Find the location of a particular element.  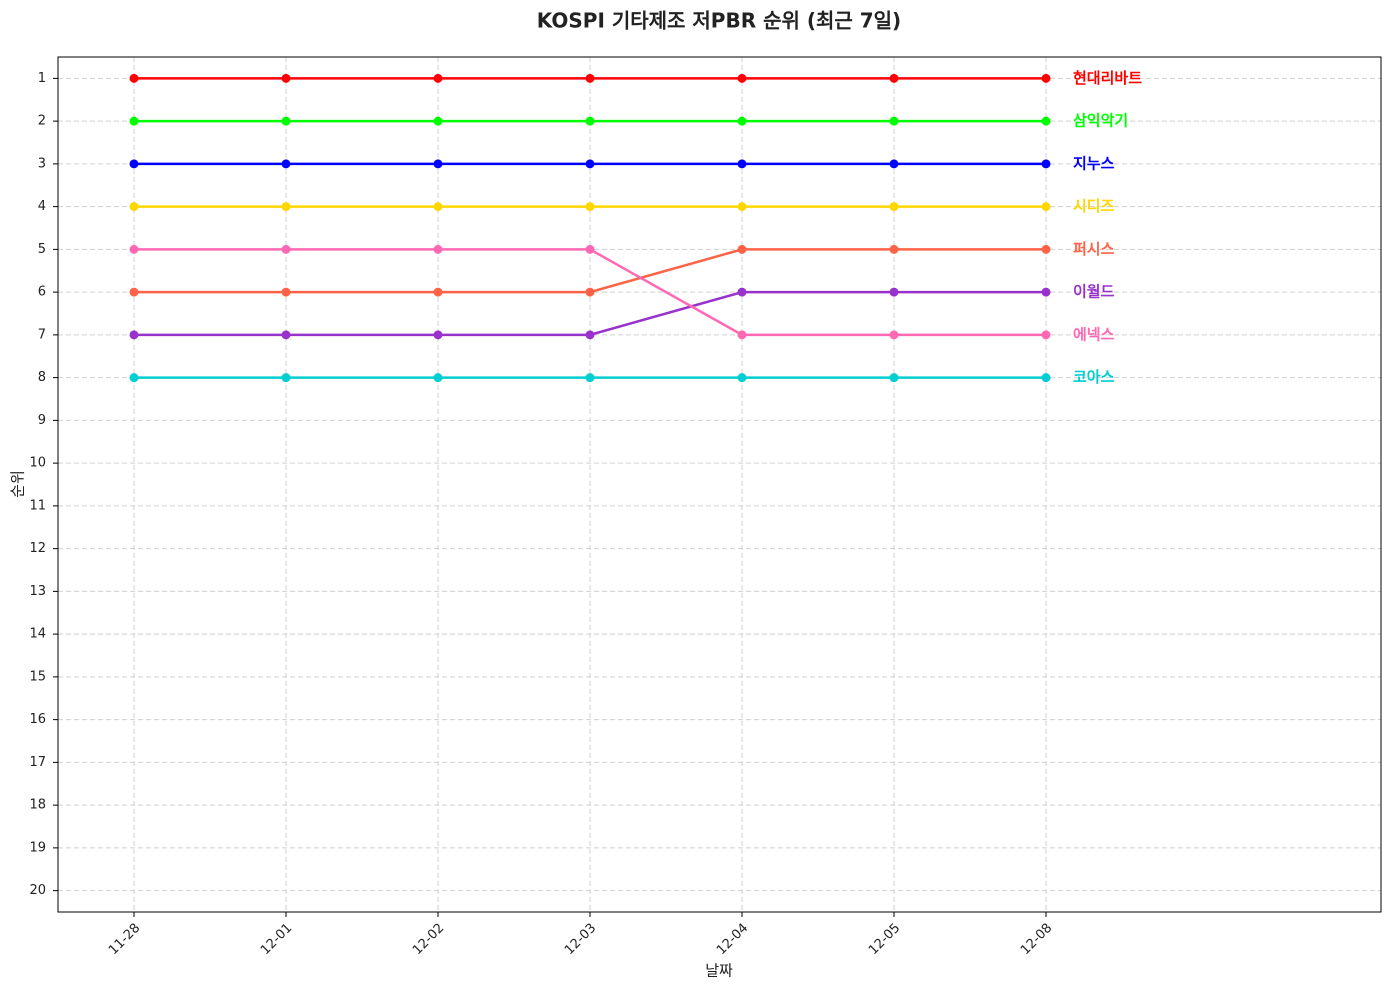

y-tick-label: 9 is located at coordinates (42, 420).